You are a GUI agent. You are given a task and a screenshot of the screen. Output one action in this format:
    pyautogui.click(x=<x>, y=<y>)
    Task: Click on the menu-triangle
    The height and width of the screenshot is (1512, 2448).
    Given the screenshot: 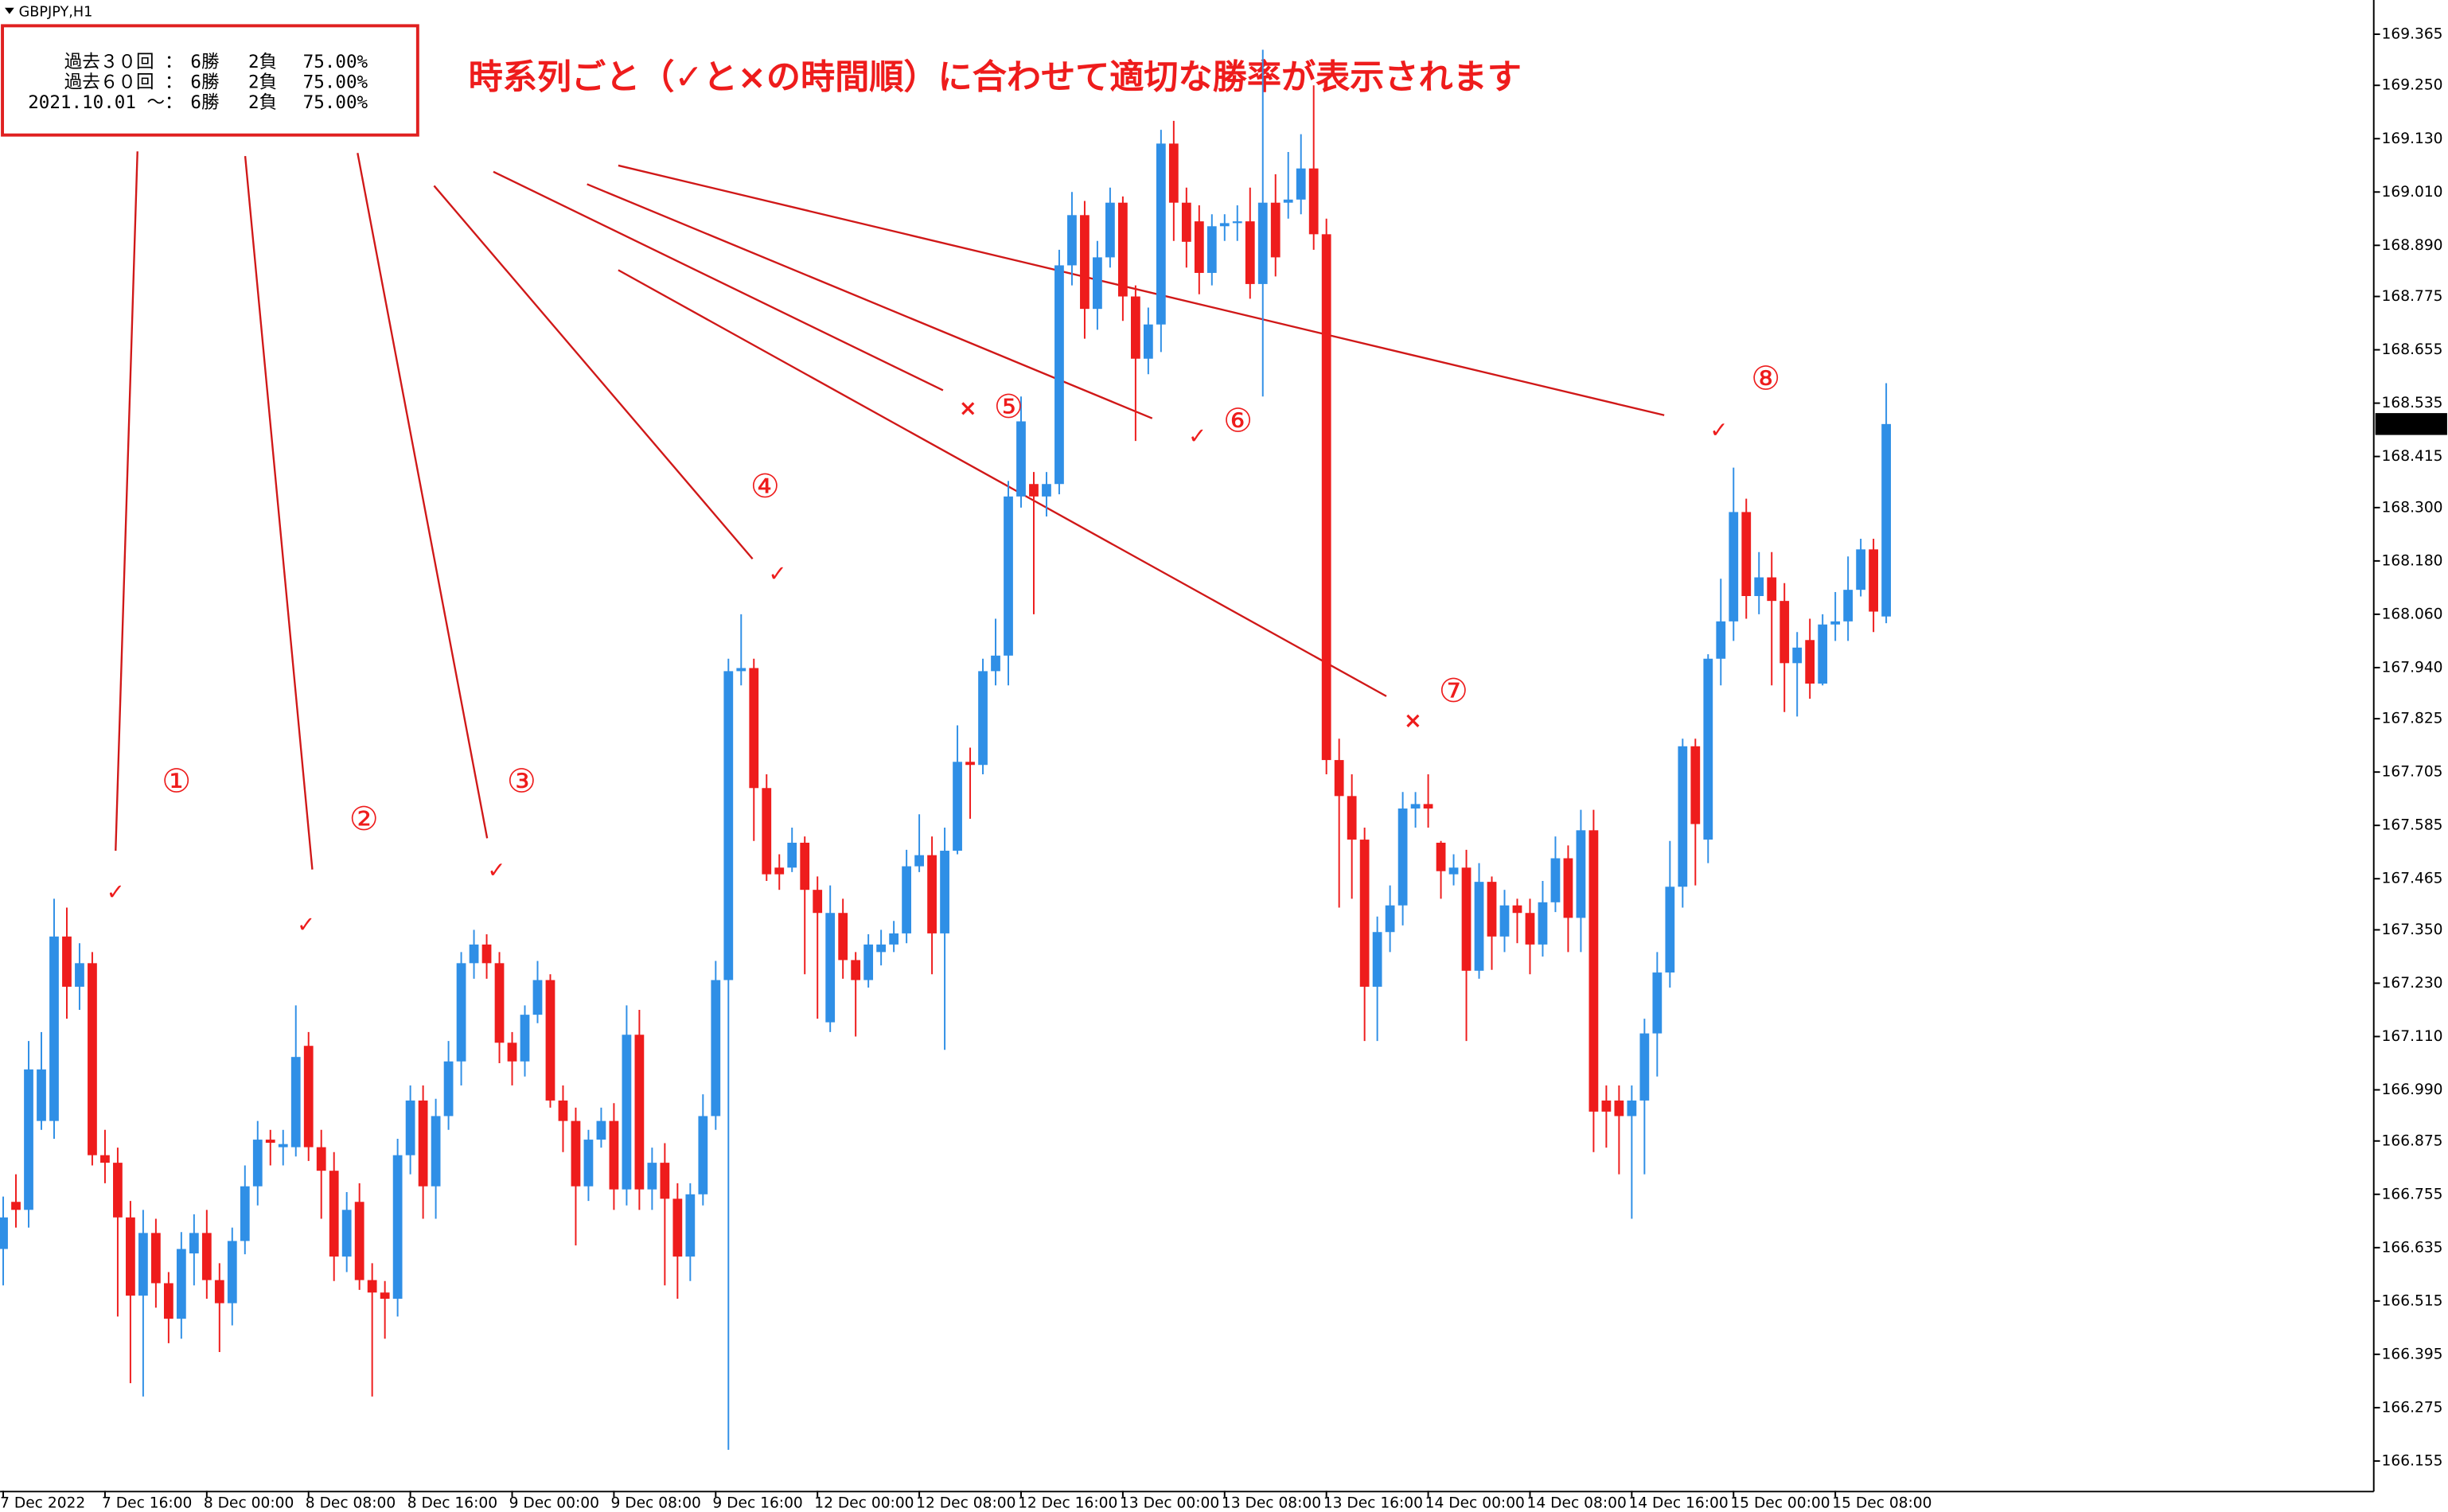 What is the action you would take?
    pyautogui.click(x=9, y=10)
    